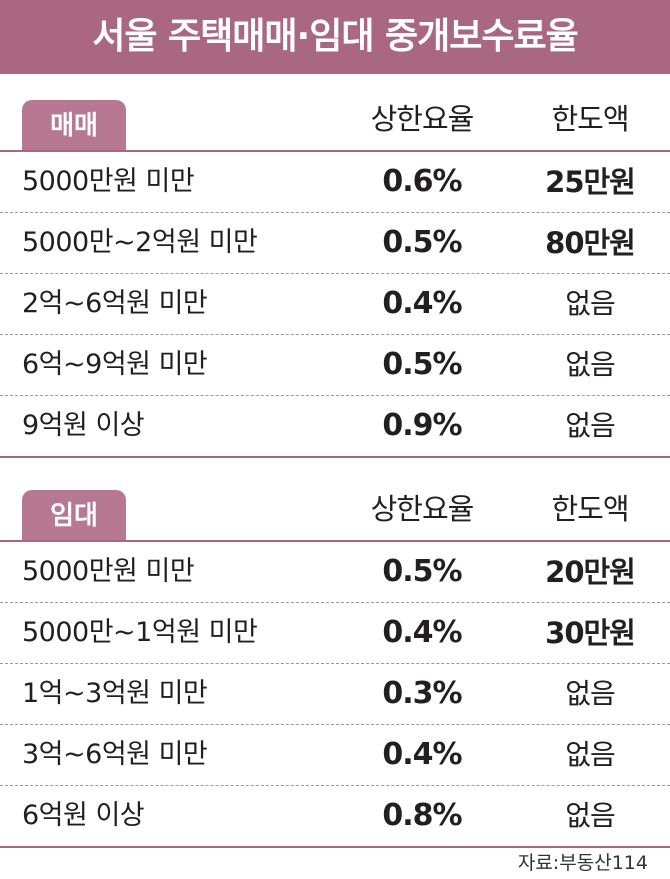 This screenshot has width=670, height=879. I want to click on row-label: 6억원 이상, so click(83, 815).